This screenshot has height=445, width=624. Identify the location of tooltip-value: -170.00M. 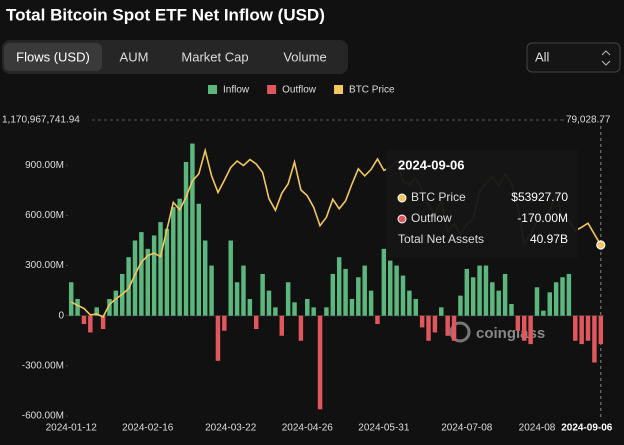
(542, 218).